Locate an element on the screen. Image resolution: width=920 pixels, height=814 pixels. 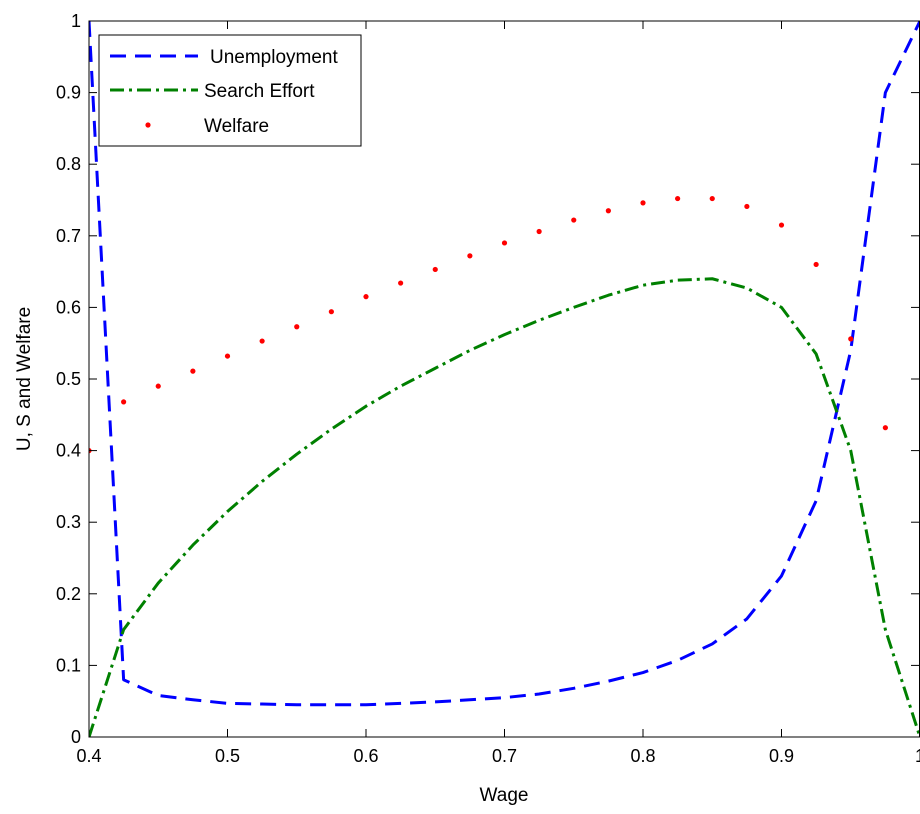
y-tick-label: 0.3 is located at coordinates (68, 522).